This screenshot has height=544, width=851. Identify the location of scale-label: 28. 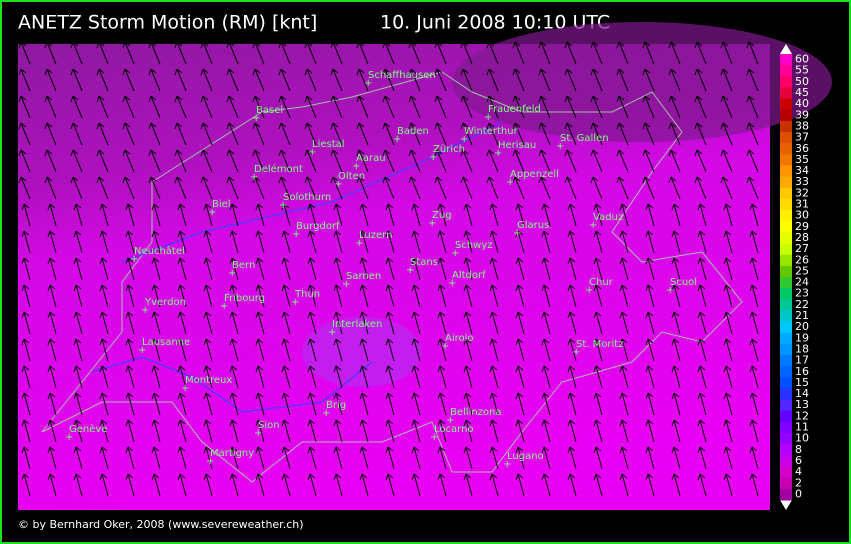
(802, 237).